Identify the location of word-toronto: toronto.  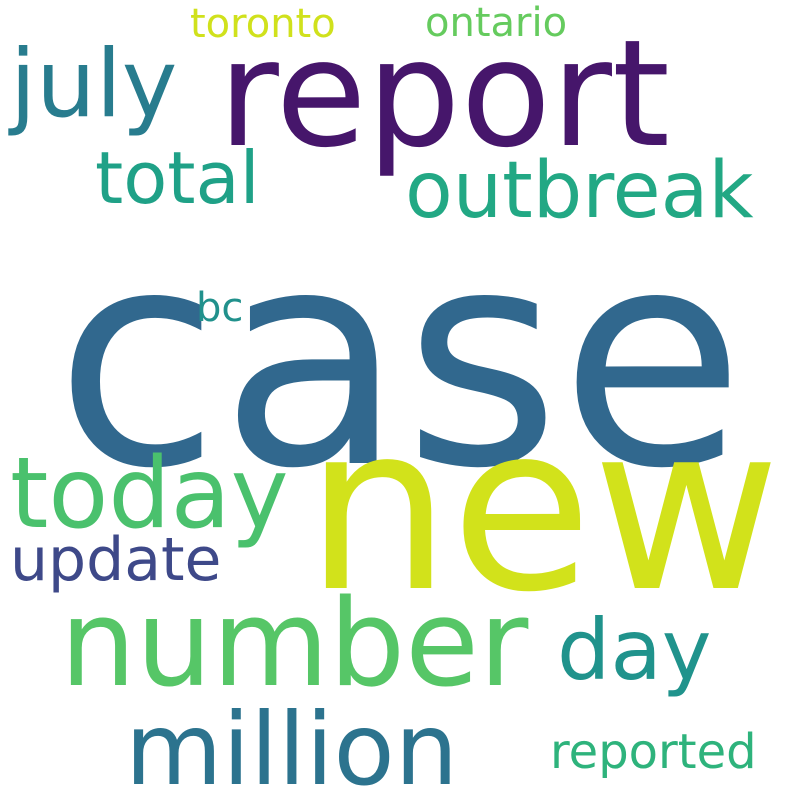
(263, 24).